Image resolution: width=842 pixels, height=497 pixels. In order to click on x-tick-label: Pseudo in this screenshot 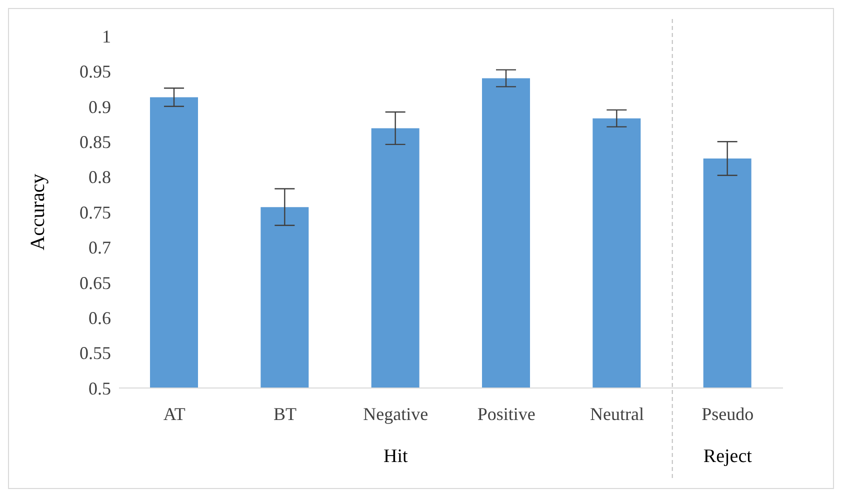, I will do `click(728, 414)`.